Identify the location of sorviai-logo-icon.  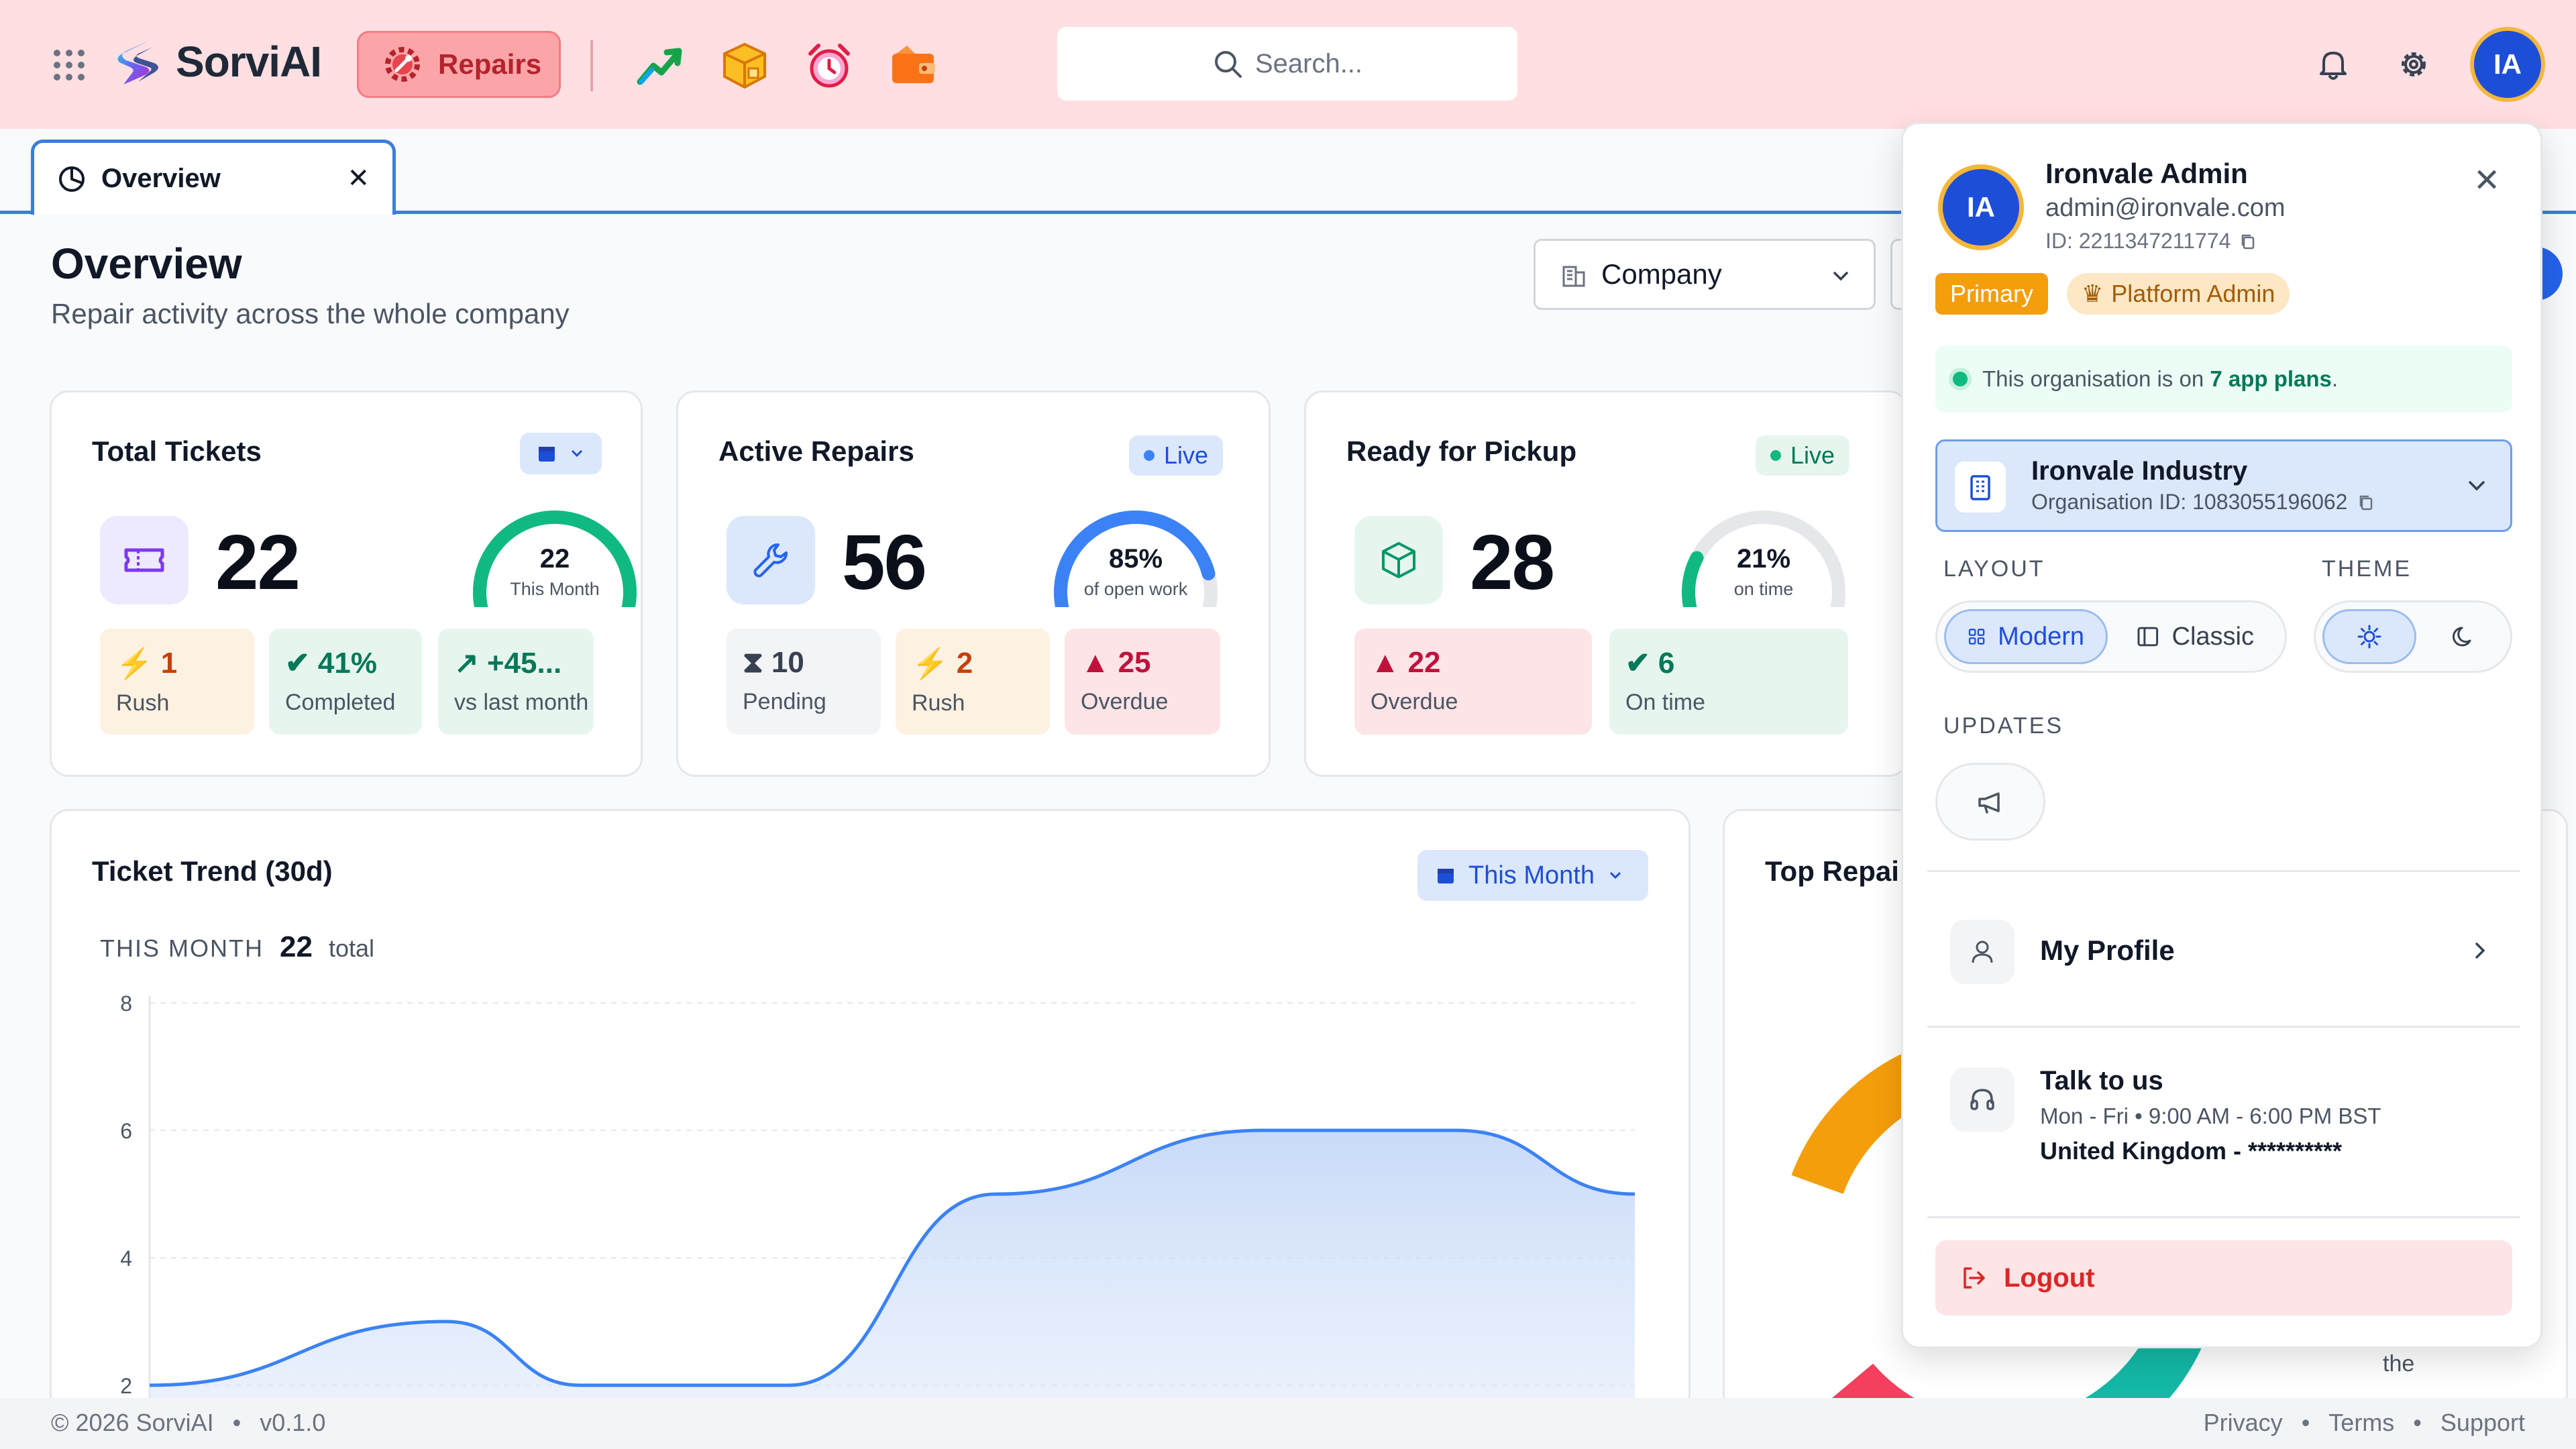
(137, 62).